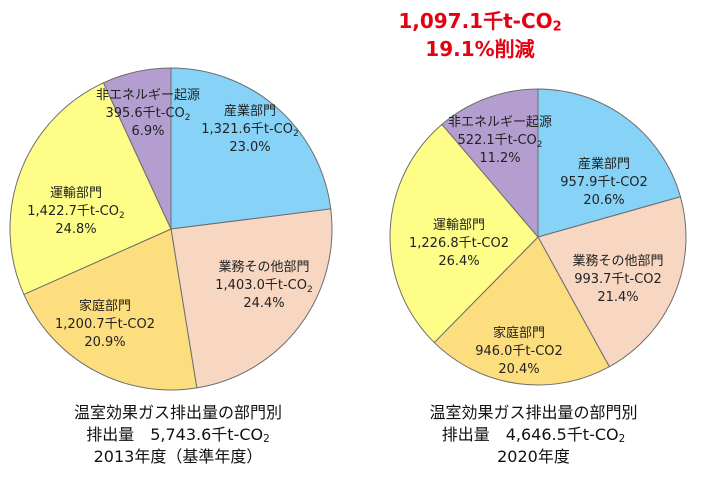  I want to click on slice-percent-label: 24.4%, so click(263, 303).